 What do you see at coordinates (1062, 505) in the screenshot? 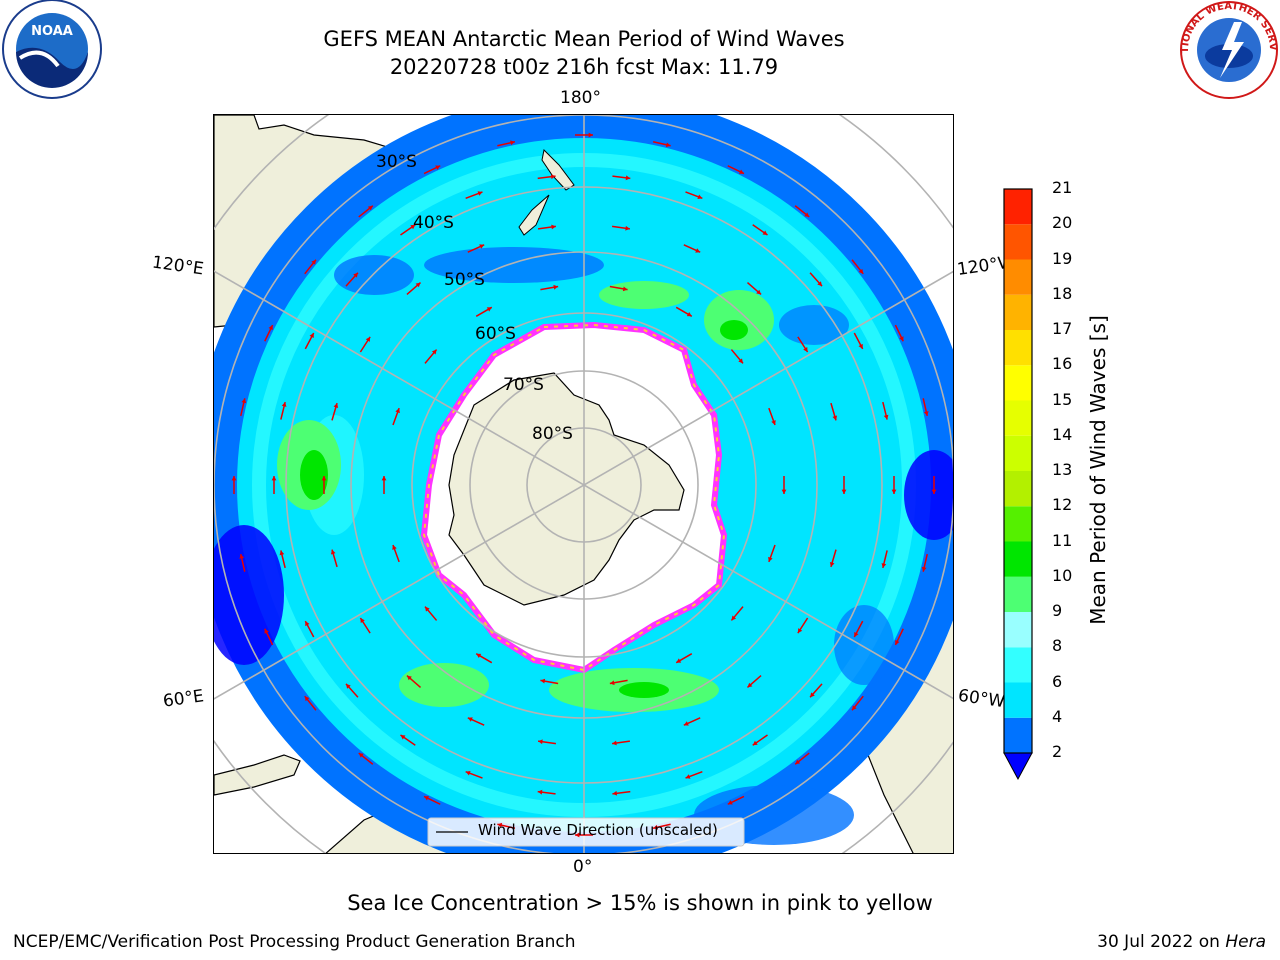
I see `colorbar-tick-label: 12` at bounding box center [1062, 505].